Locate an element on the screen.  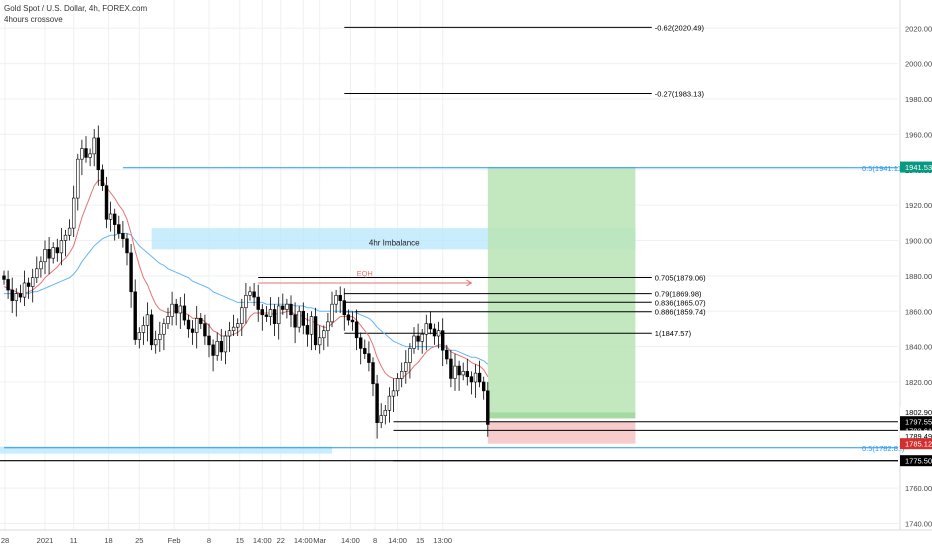
time-tick-label: 15 is located at coordinates (420, 540).